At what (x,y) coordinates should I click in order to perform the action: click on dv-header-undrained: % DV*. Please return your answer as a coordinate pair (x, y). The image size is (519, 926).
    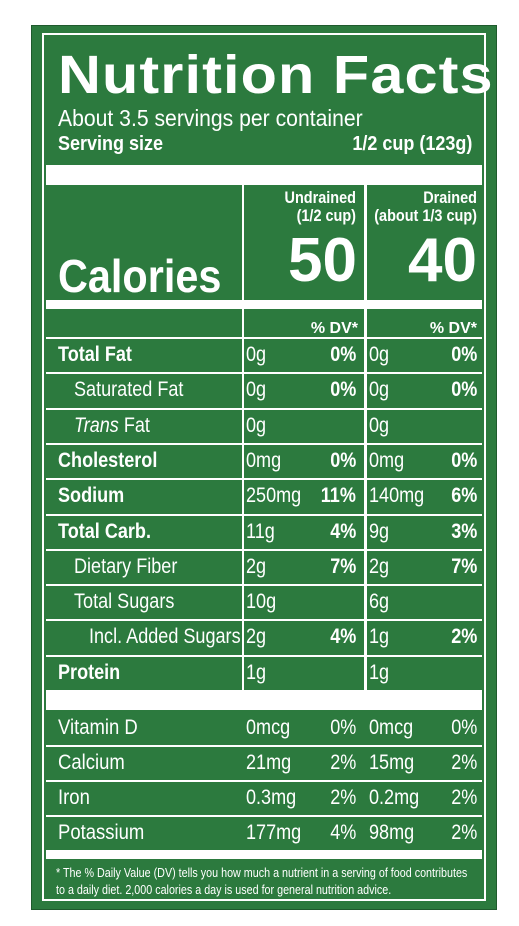
    Looking at the image, I should click on (334, 328).